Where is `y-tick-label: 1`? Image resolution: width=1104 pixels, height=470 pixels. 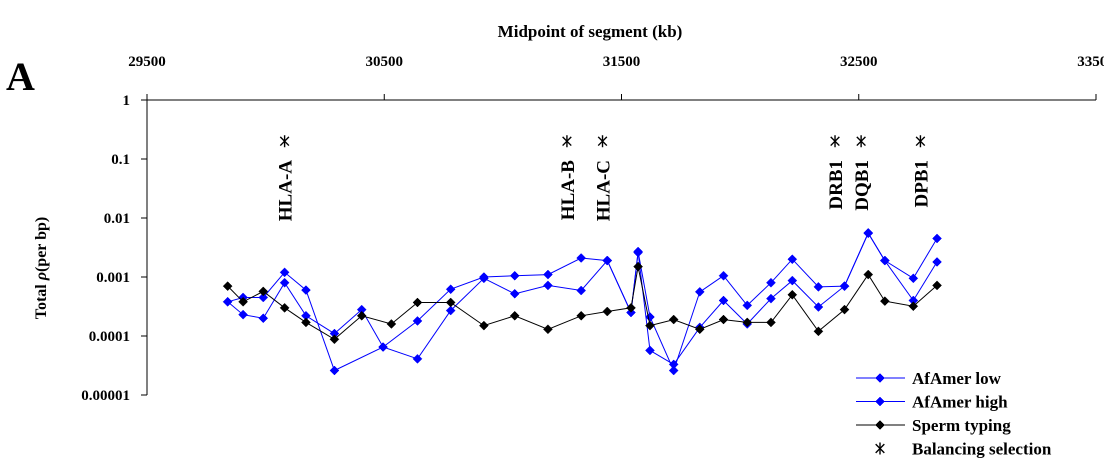 y-tick-label: 1 is located at coordinates (127, 101).